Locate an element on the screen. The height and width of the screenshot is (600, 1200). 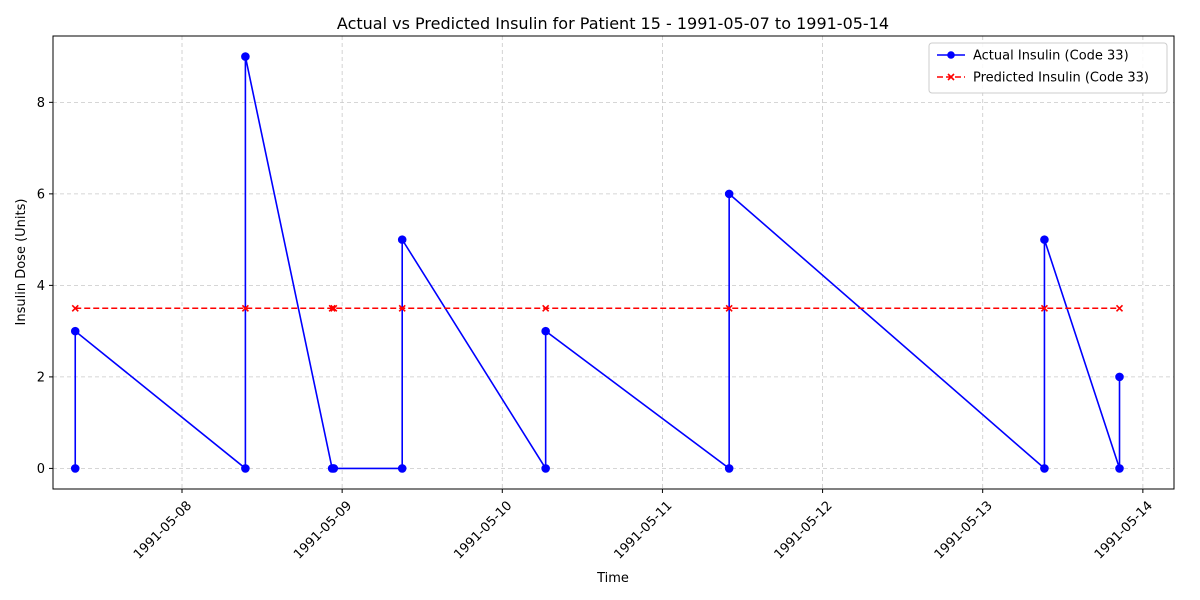
legend-label: Actual Insulin (Code 33) is located at coordinates (1051, 56).